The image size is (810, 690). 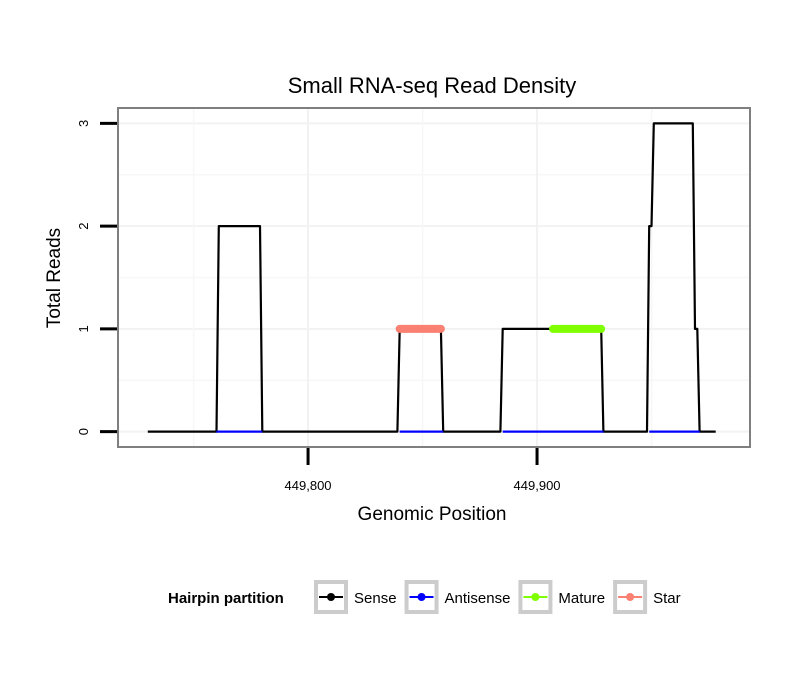 I want to click on x-axis-title: Genomic Position, so click(x=432, y=514).